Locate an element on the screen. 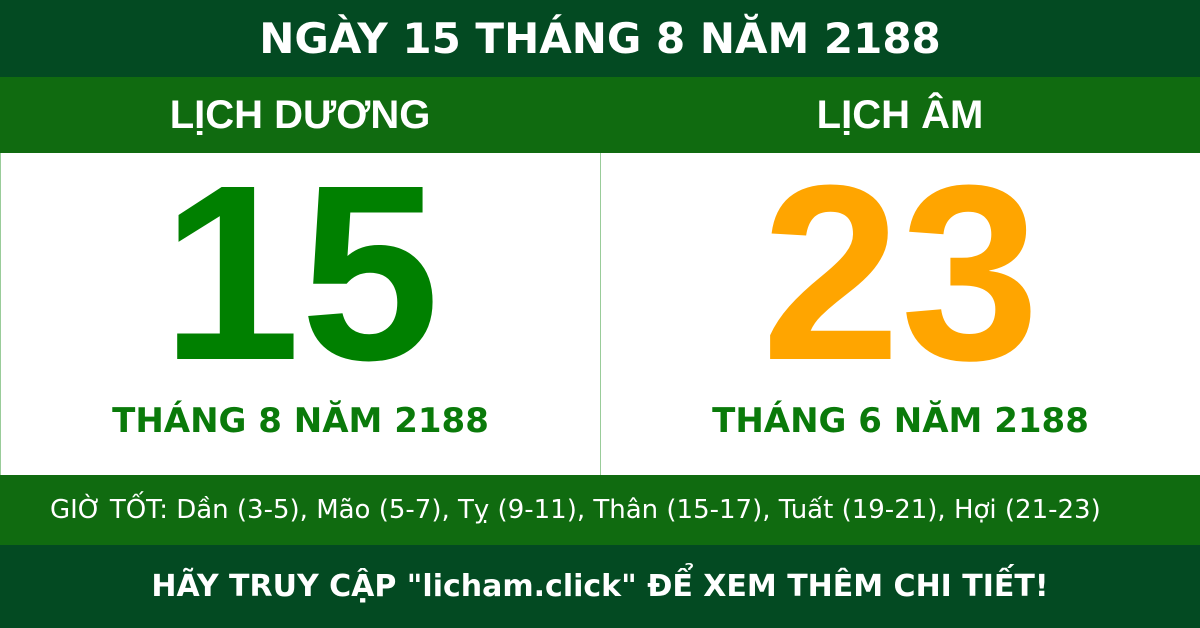  solar-day: 15 is located at coordinates (300, 272).